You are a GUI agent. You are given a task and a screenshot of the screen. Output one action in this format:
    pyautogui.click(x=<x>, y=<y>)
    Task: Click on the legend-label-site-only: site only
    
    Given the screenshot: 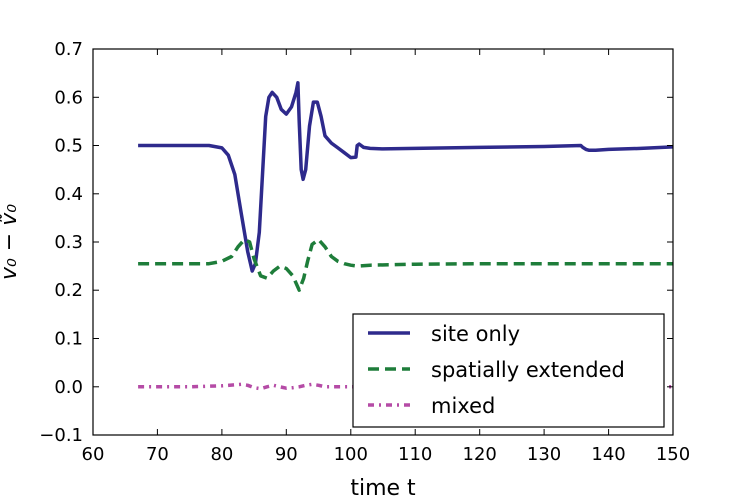 What is the action you would take?
    pyautogui.click(x=475, y=334)
    